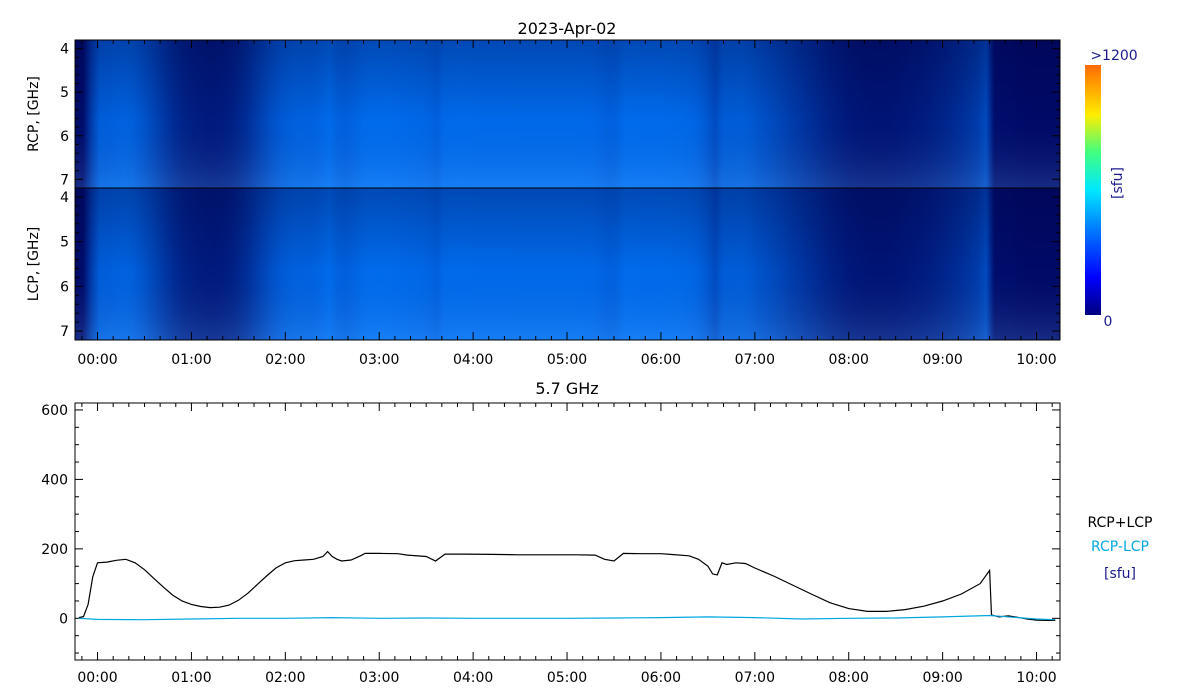 The height and width of the screenshot is (700, 1200). What do you see at coordinates (379, 678) in the screenshot?
I see `line-chart-x-tick-label: 03:00` at bounding box center [379, 678].